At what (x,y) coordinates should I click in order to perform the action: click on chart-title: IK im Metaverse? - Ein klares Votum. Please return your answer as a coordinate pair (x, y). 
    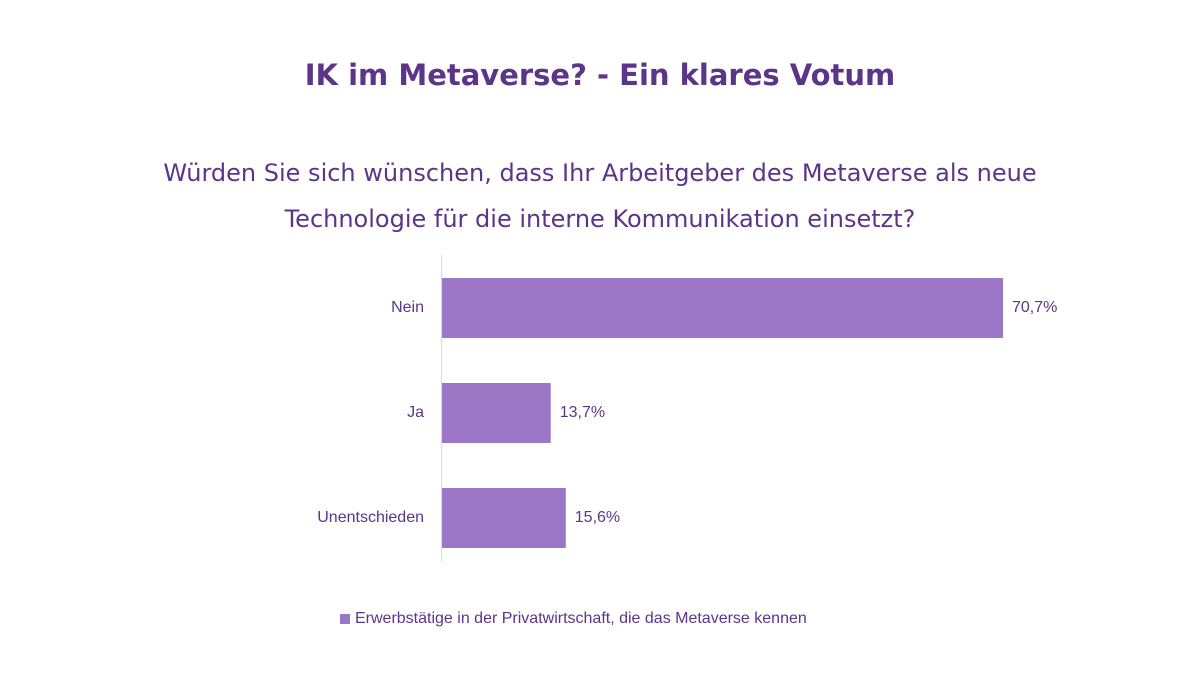
    Looking at the image, I should click on (600, 75).